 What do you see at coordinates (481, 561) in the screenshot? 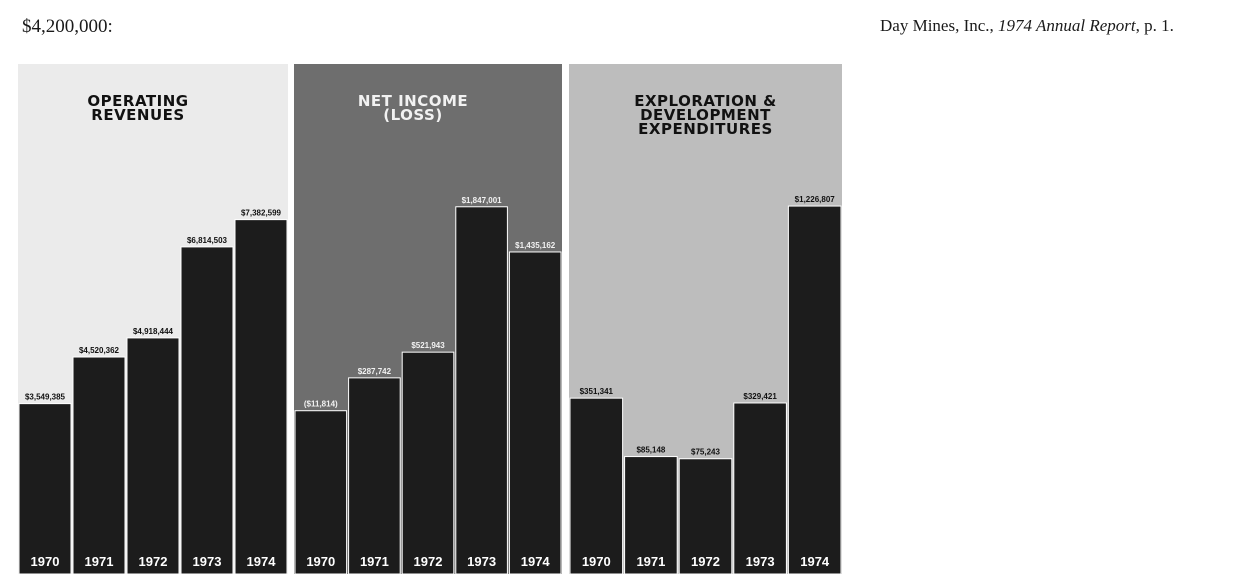
I see `net-income-year-label: 1973` at bounding box center [481, 561].